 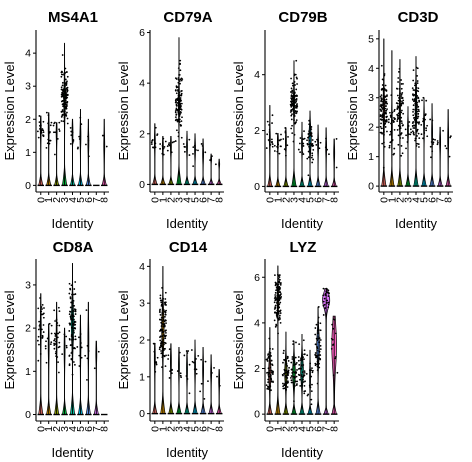 I want to click on y-tick-label: 1, so click(x=142, y=377).